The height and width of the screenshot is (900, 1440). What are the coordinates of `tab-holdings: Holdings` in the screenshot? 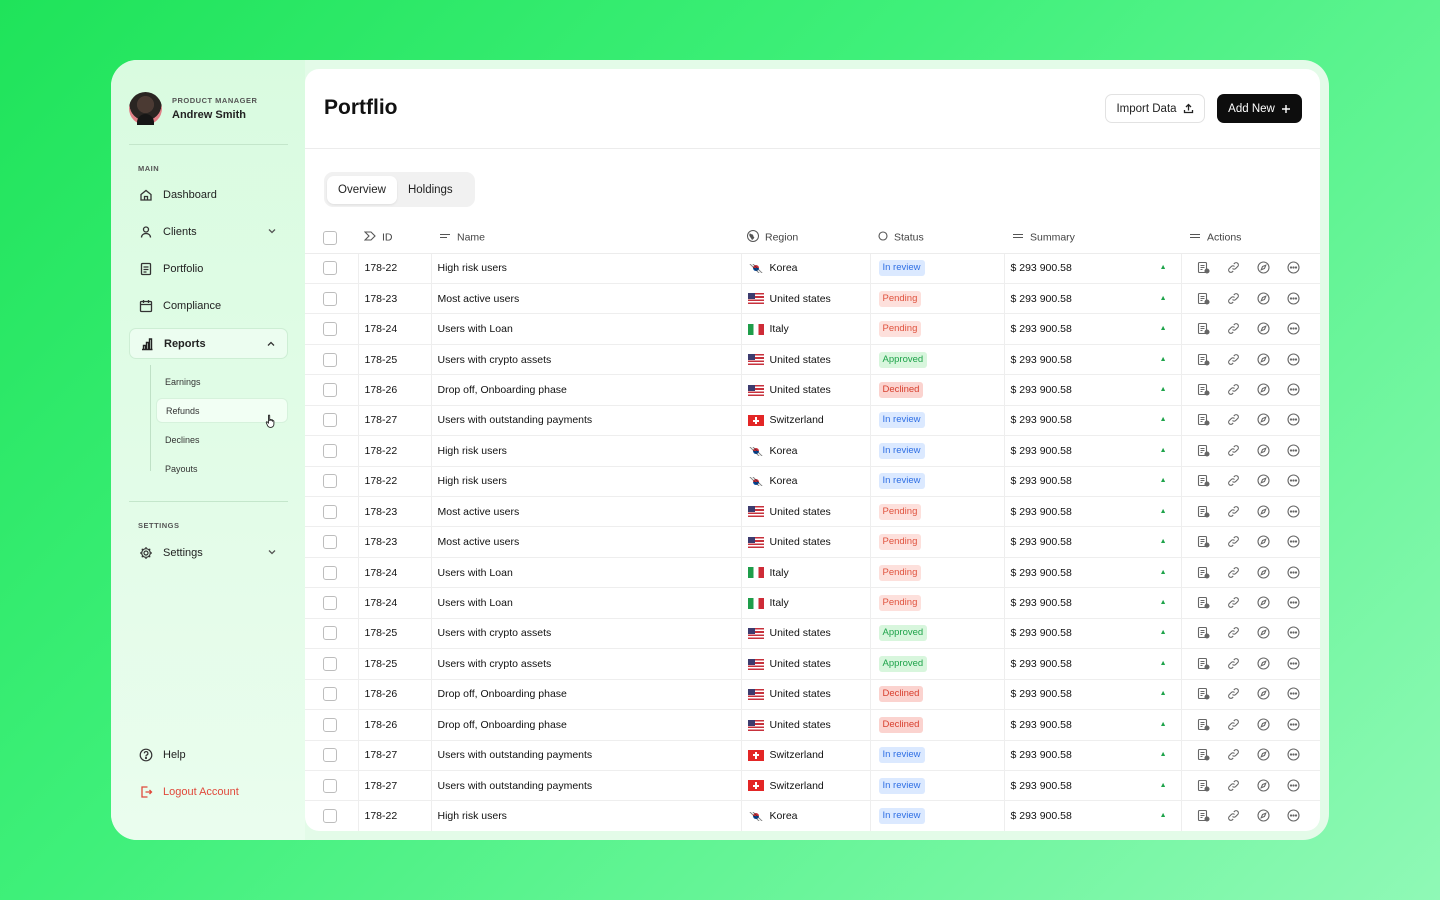 It's located at (430, 189).